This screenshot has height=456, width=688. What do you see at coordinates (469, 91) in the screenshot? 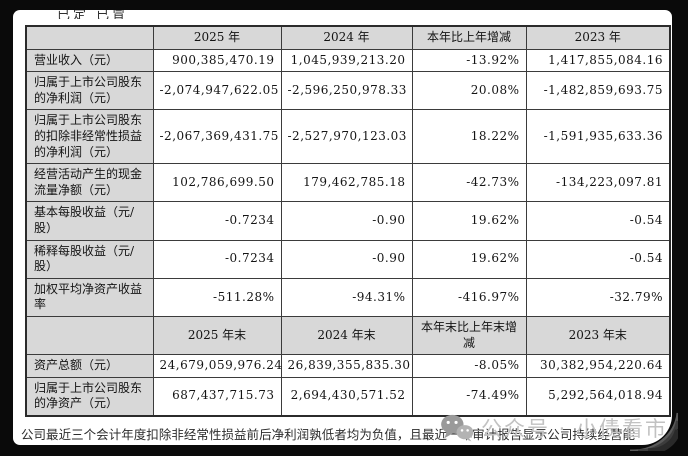
I see `cell-value: 20.08%` at bounding box center [469, 91].